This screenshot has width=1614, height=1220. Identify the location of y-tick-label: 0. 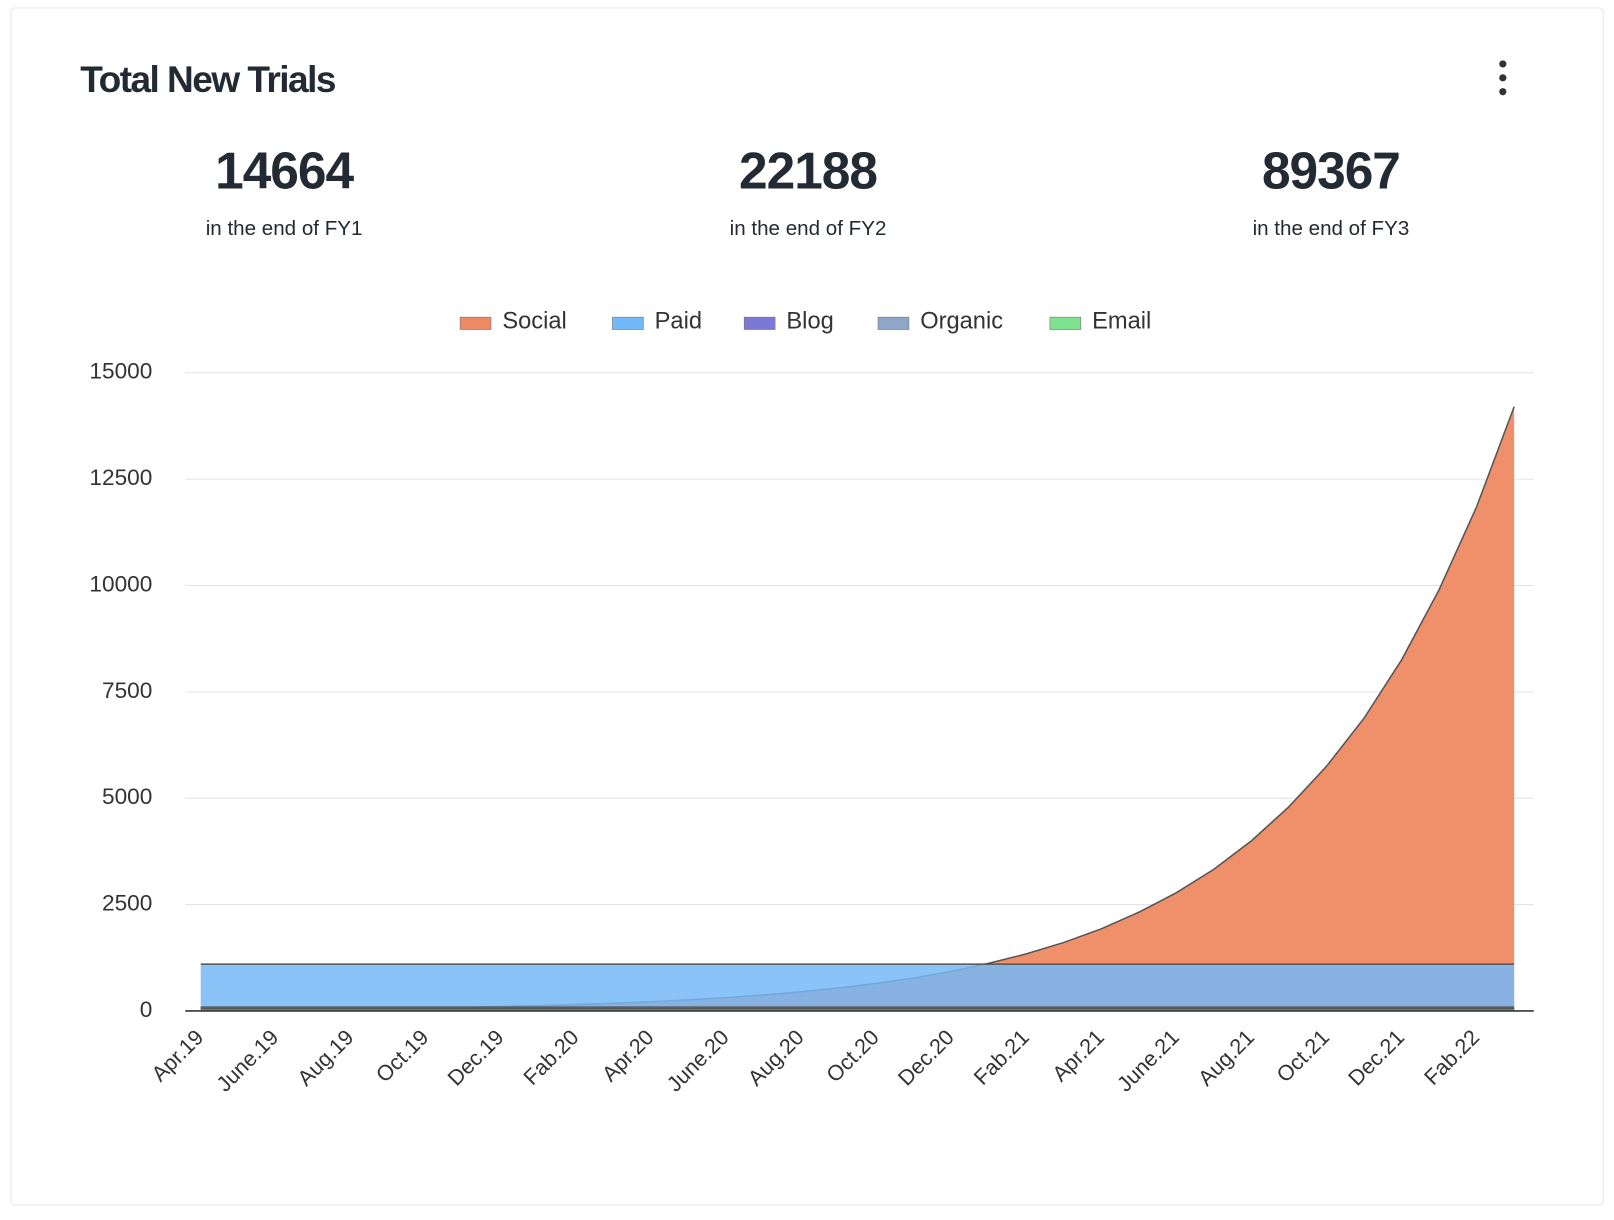
(146, 1009).